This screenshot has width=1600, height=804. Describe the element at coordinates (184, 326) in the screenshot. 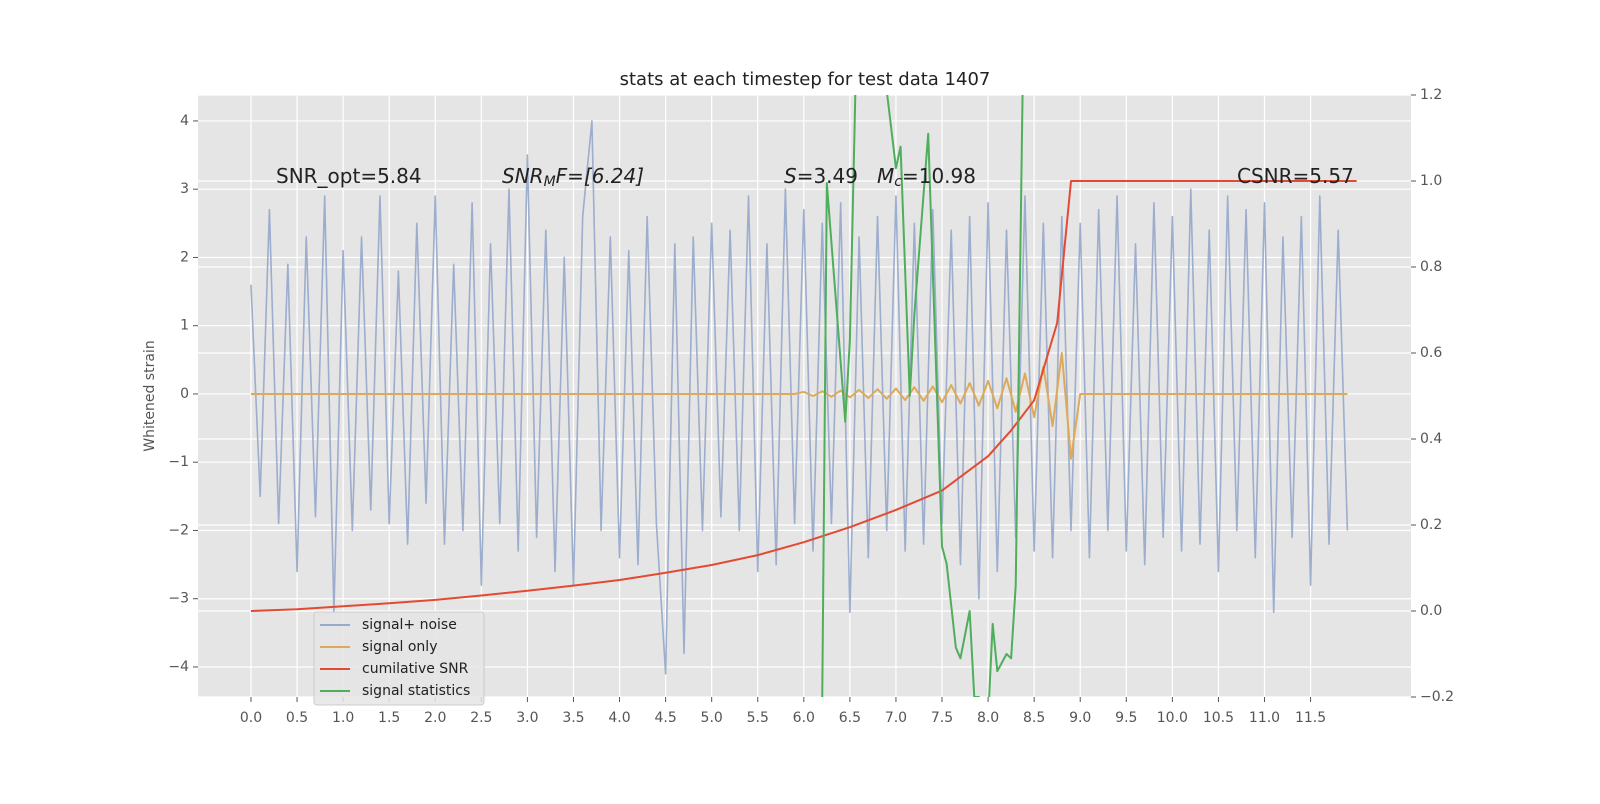

I see `y-tick-label: 1` at that location.